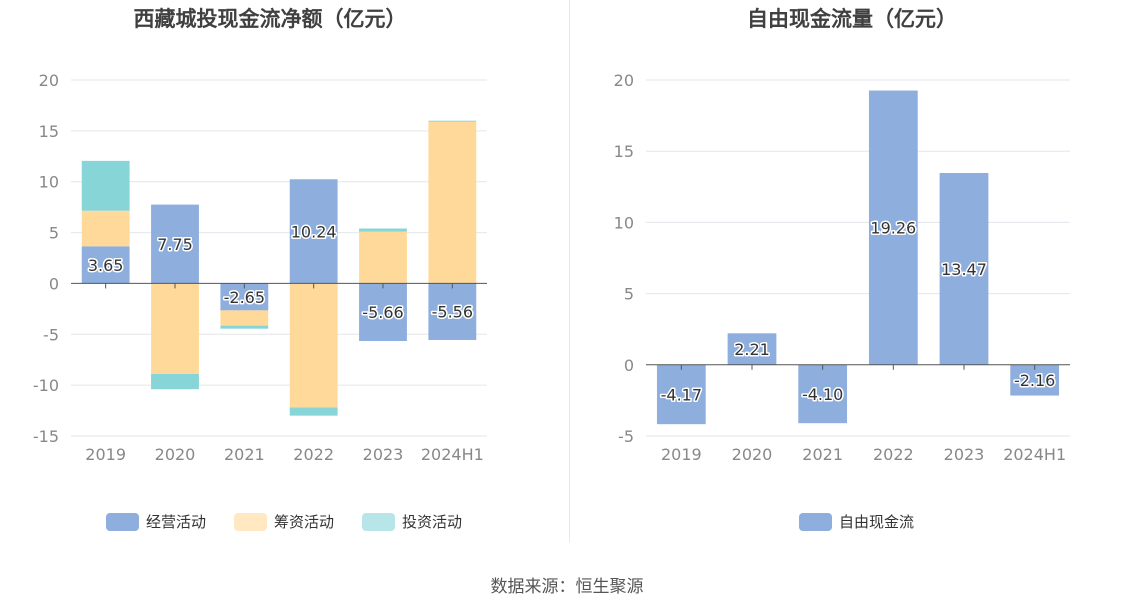  I want to click on bar-fcf-2021, so click(823, 394).